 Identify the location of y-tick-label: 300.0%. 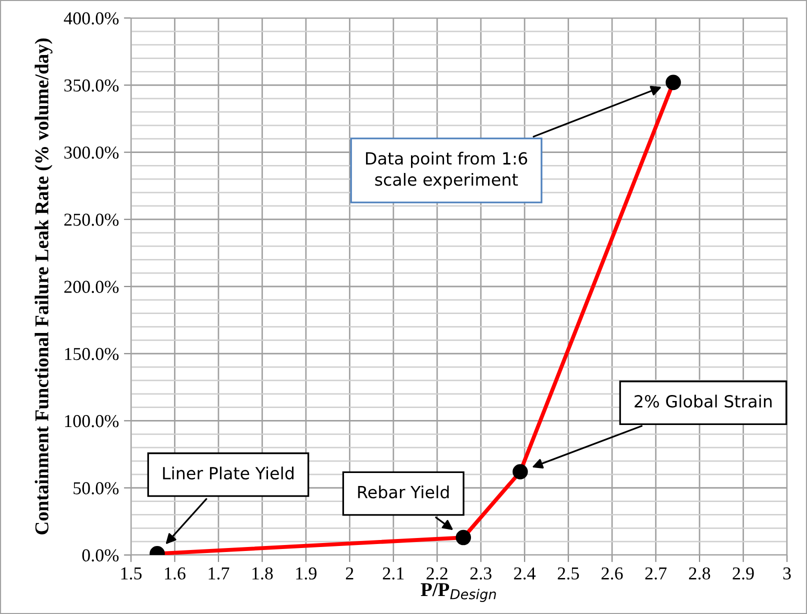
(91, 152).